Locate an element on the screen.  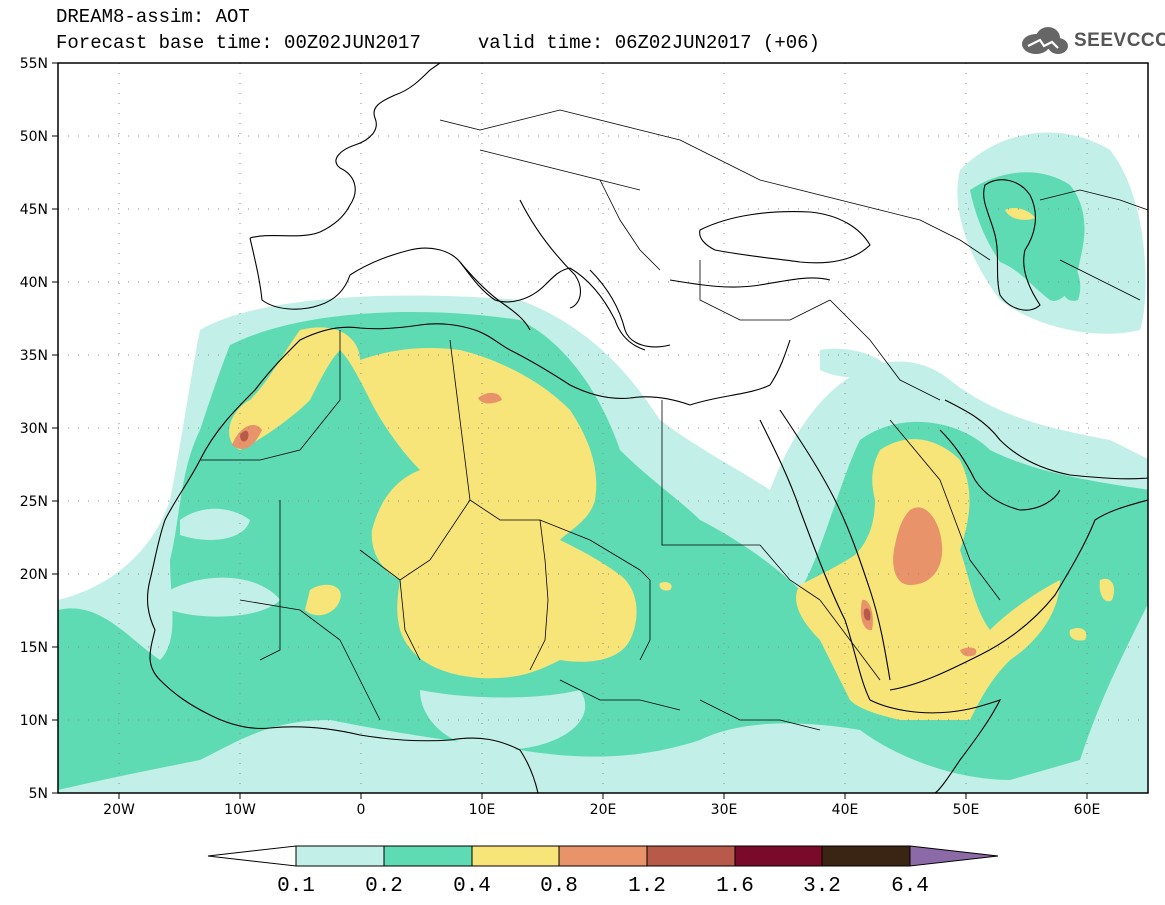
colorbar-label: 1.2 is located at coordinates (647, 886).